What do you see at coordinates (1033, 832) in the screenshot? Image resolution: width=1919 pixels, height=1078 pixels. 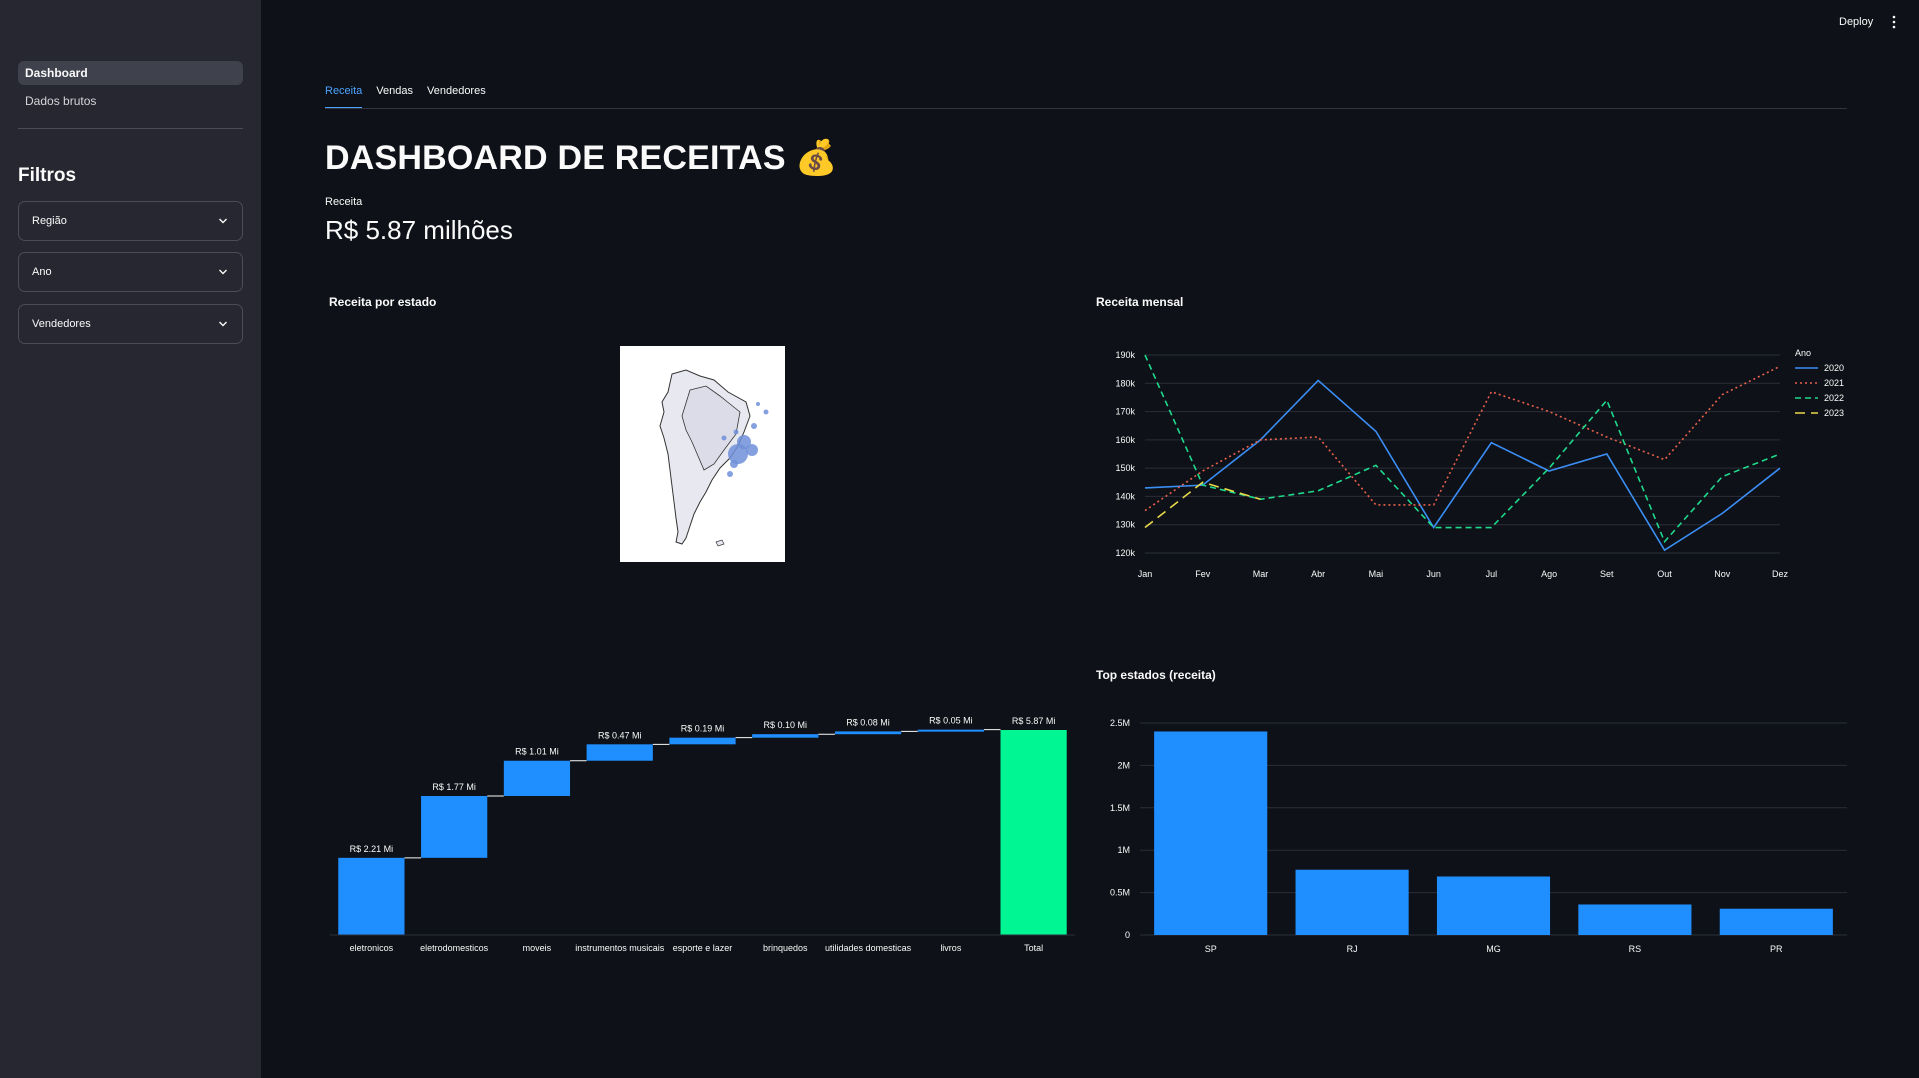 I see `waterfall-bar-total` at bounding box center [1033, 832].